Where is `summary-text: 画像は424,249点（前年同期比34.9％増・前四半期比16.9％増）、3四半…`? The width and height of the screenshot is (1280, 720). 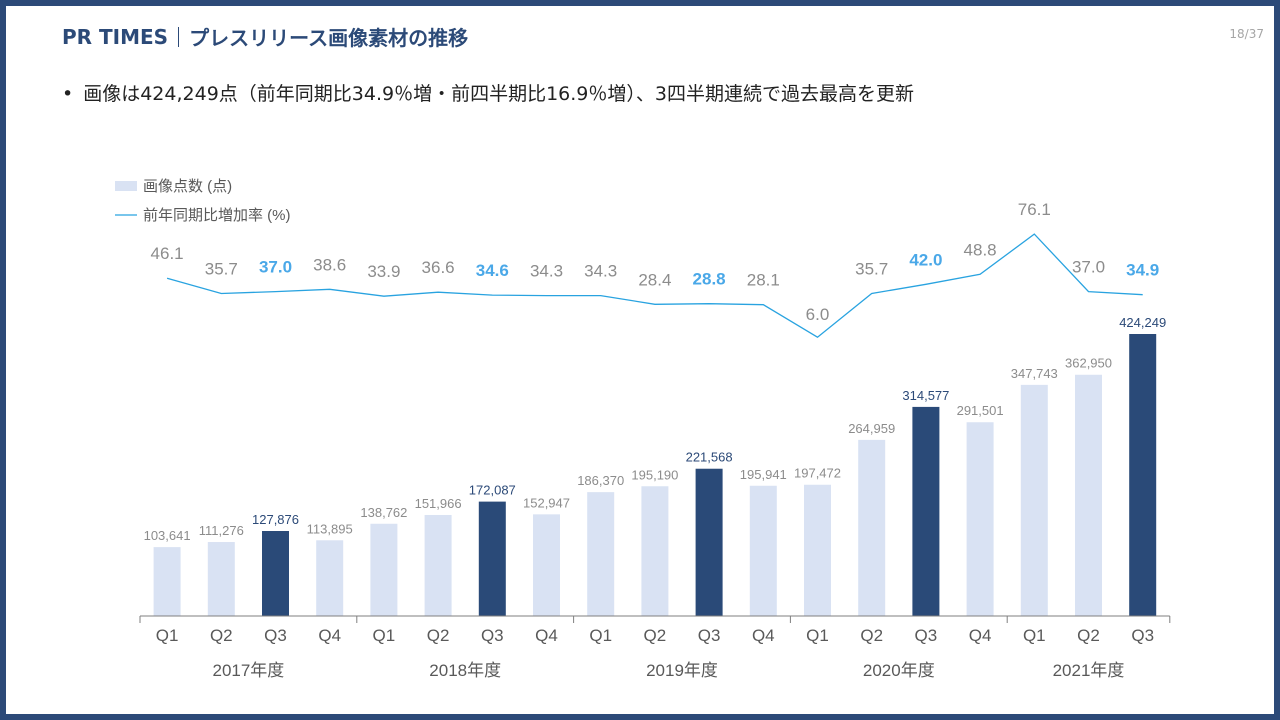 summary-text: 画像は424,249点（前年同期比34.9％増・前四半期比16.9％増）、3四半… is located at coordinates (498, 94).